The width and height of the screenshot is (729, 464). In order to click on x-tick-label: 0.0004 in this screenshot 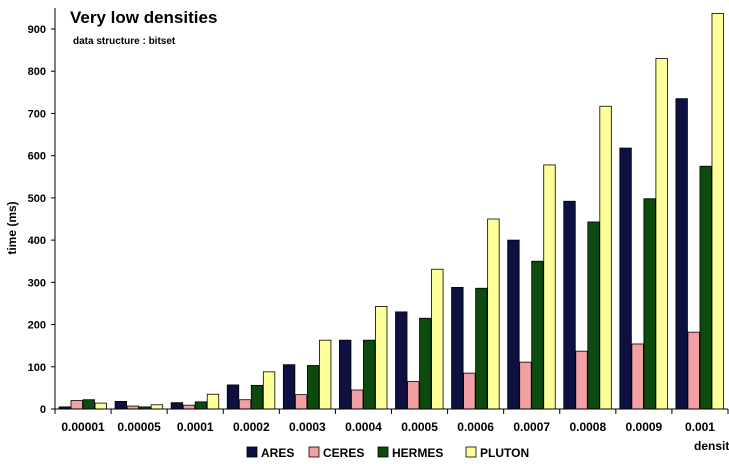, I will do `click(363, 427)`.